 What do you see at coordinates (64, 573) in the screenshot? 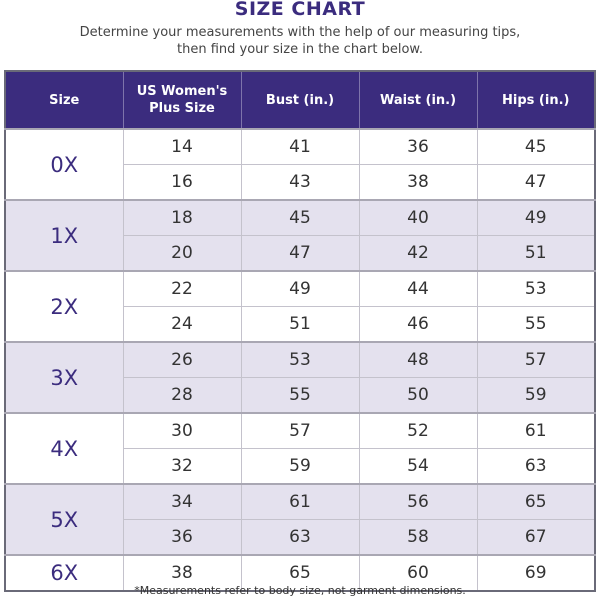
I see `size-label-cell: 6X` at bounding box center [64, 573].